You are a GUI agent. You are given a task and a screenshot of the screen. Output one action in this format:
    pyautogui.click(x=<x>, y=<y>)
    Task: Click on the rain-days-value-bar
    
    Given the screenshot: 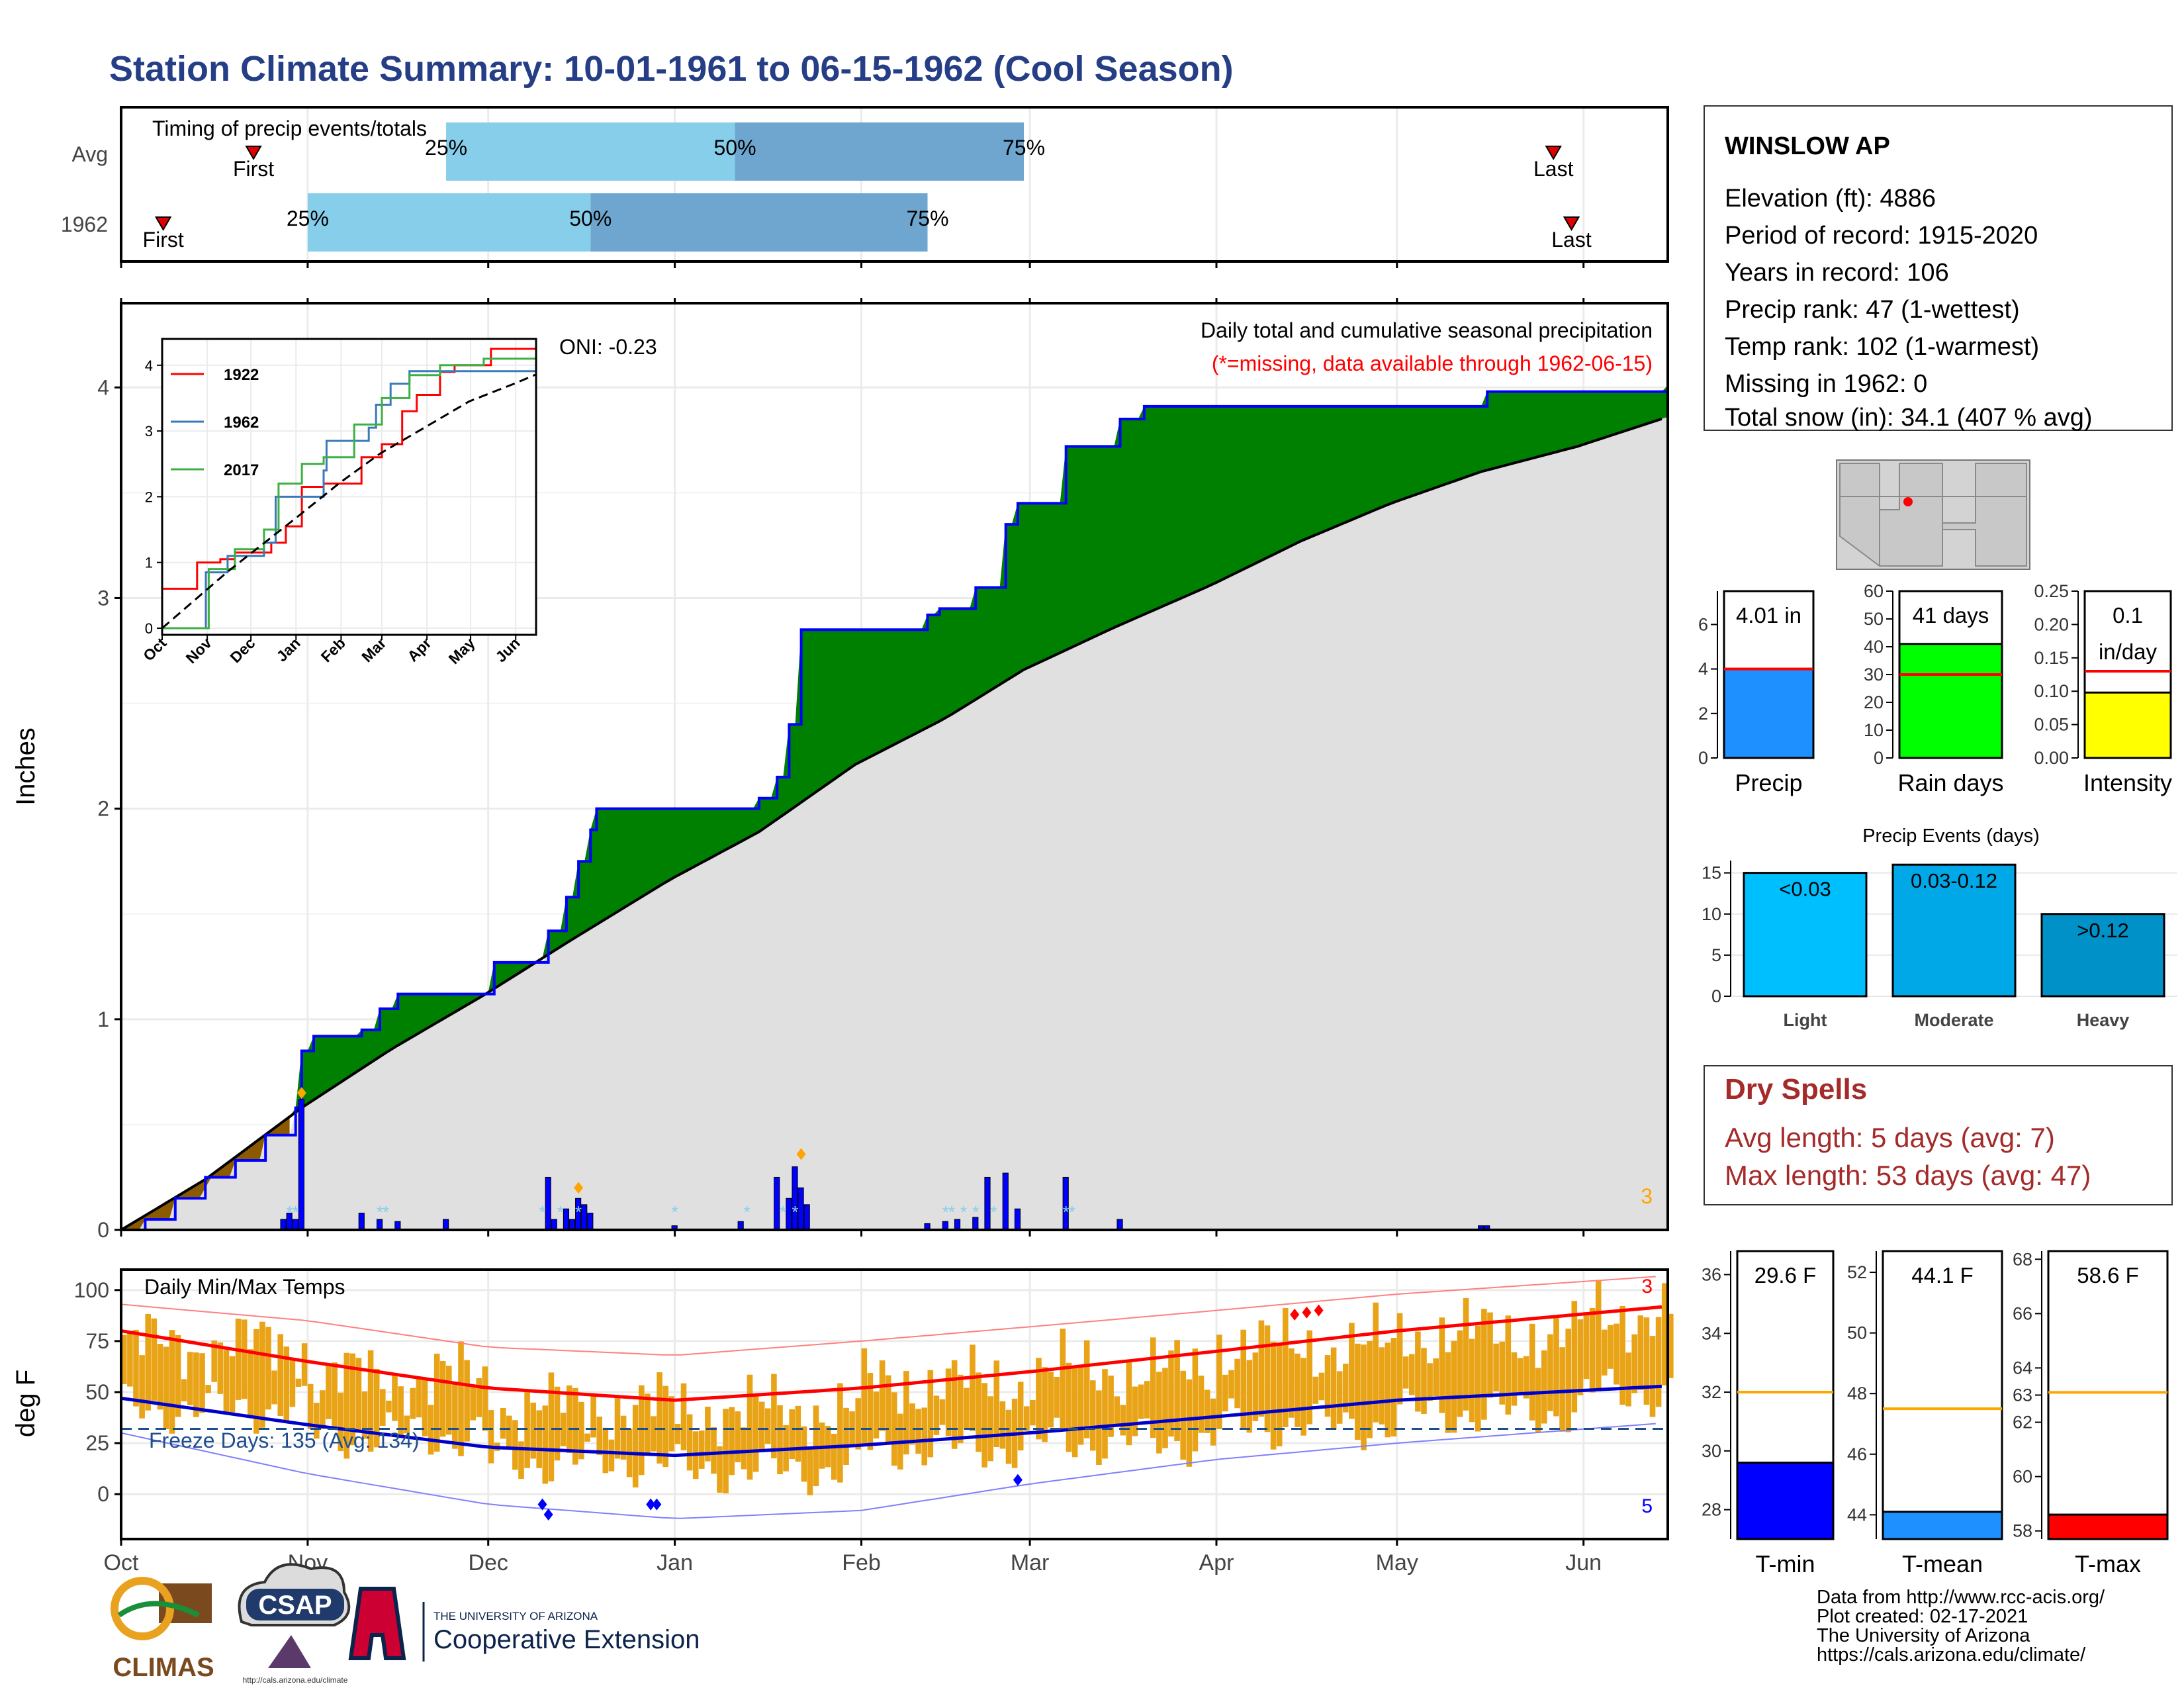 What is the action you would take?
    pyautogui.click(x=1951, y=701)
    